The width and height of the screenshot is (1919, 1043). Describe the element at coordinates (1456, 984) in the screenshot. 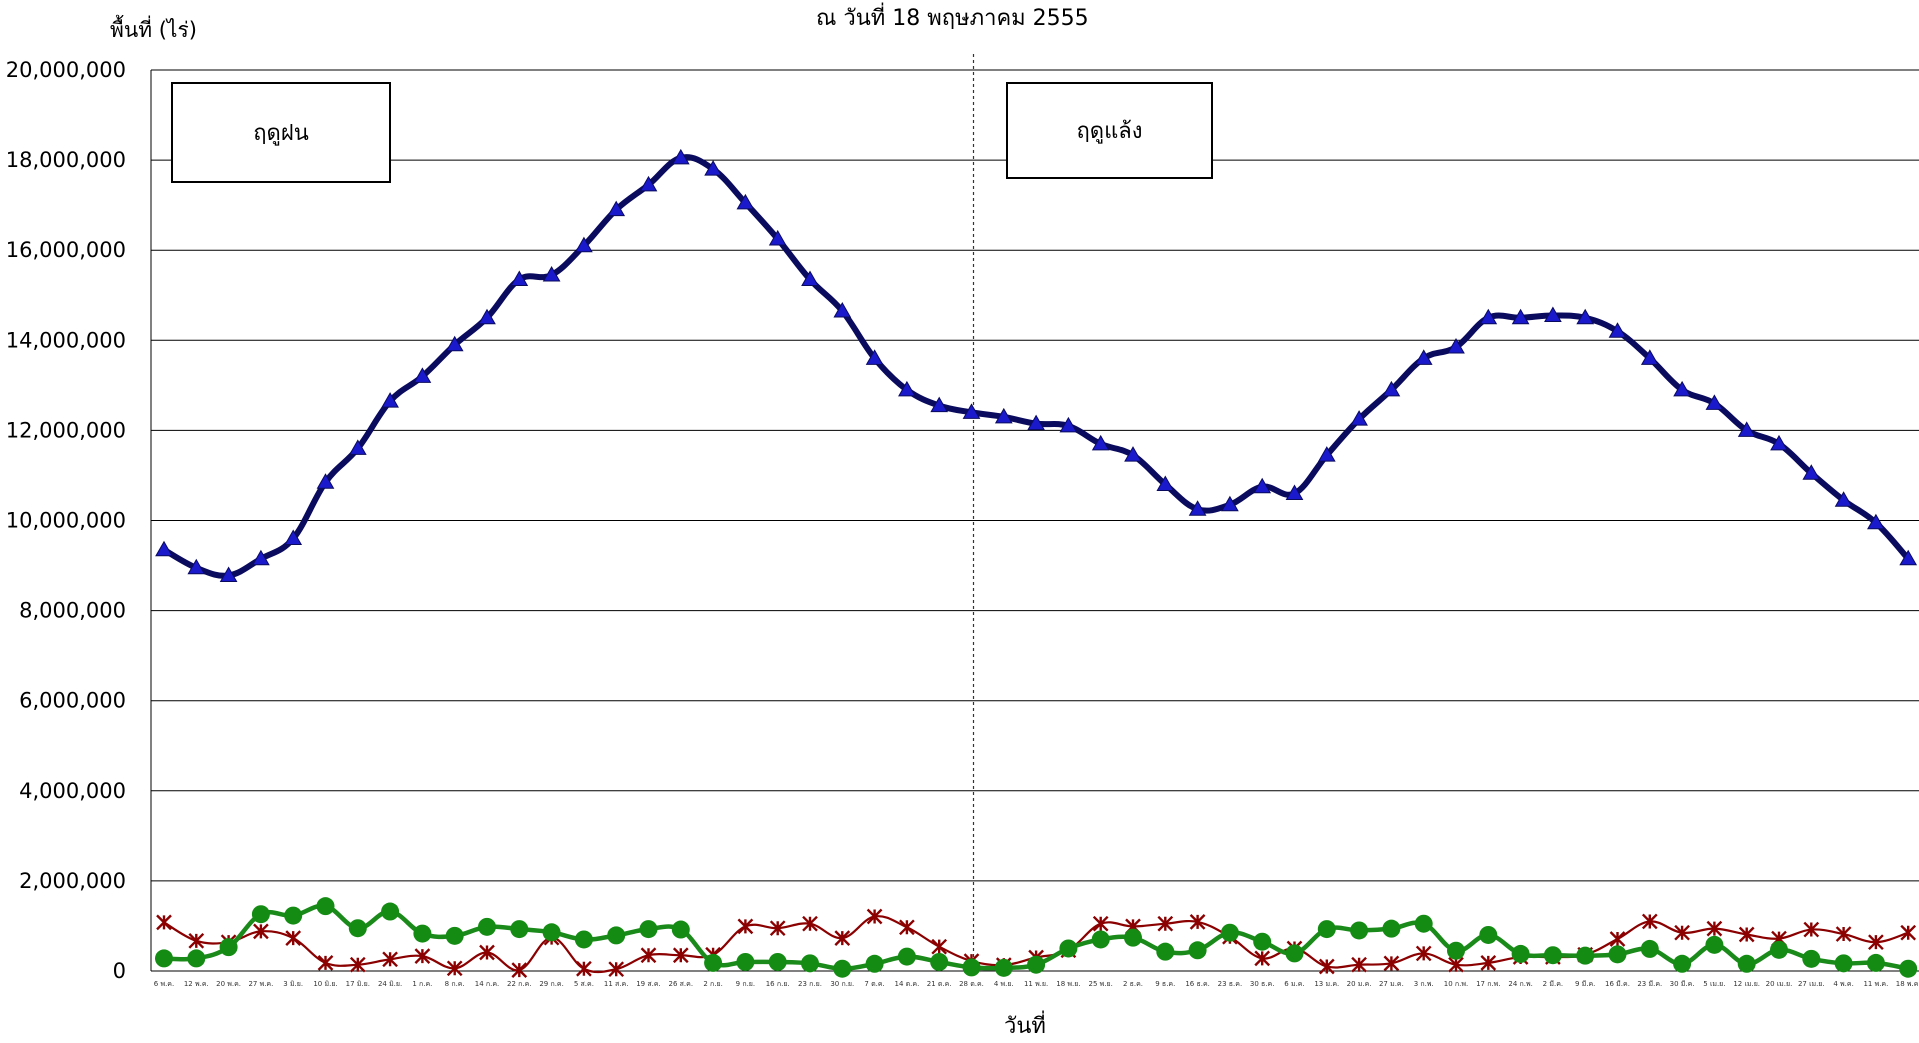

I see `x-tick-label: 10 ก.พ.` at that location.